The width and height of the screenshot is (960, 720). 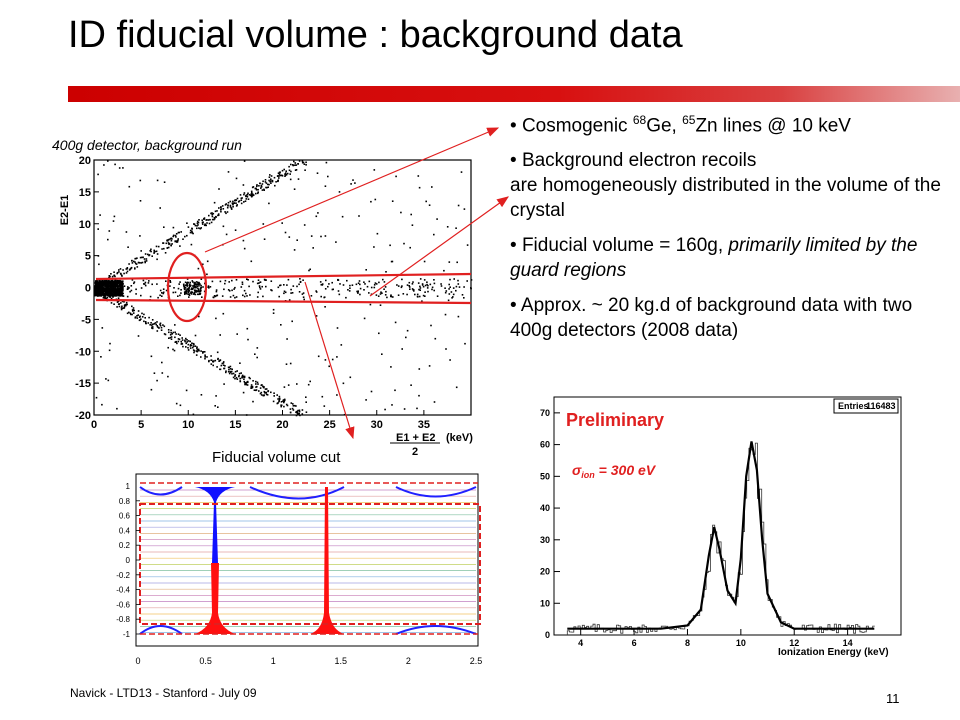 I want to click on page-number: 11, so click(x=893, y=698).